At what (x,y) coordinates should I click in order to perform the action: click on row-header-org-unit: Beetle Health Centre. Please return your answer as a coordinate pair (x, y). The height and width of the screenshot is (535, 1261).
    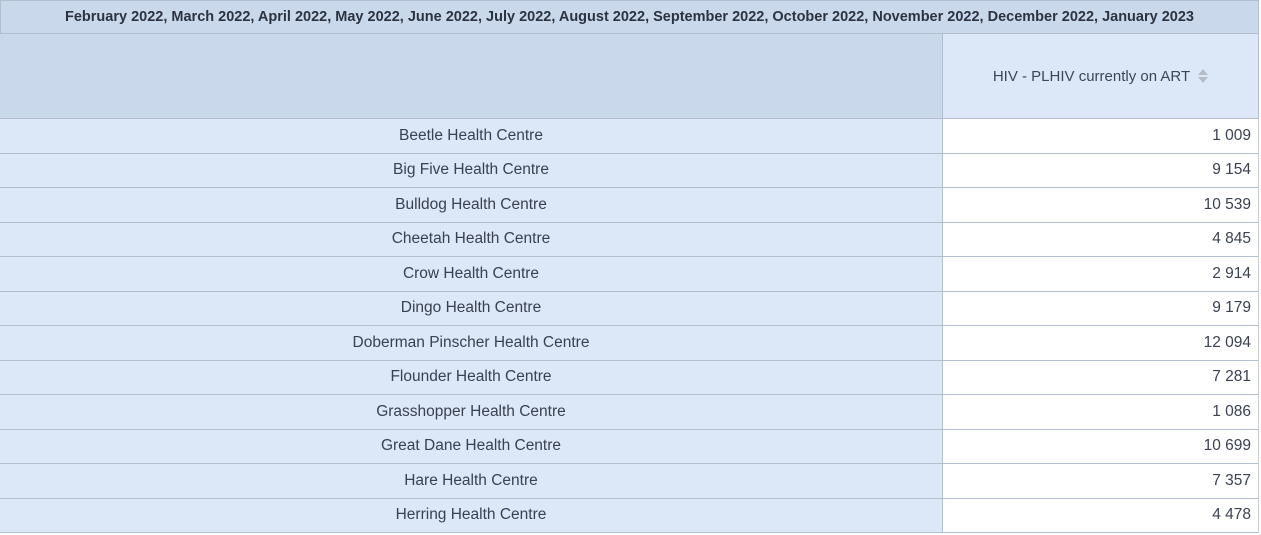
    Looking at the image, I should click on (471, 136).